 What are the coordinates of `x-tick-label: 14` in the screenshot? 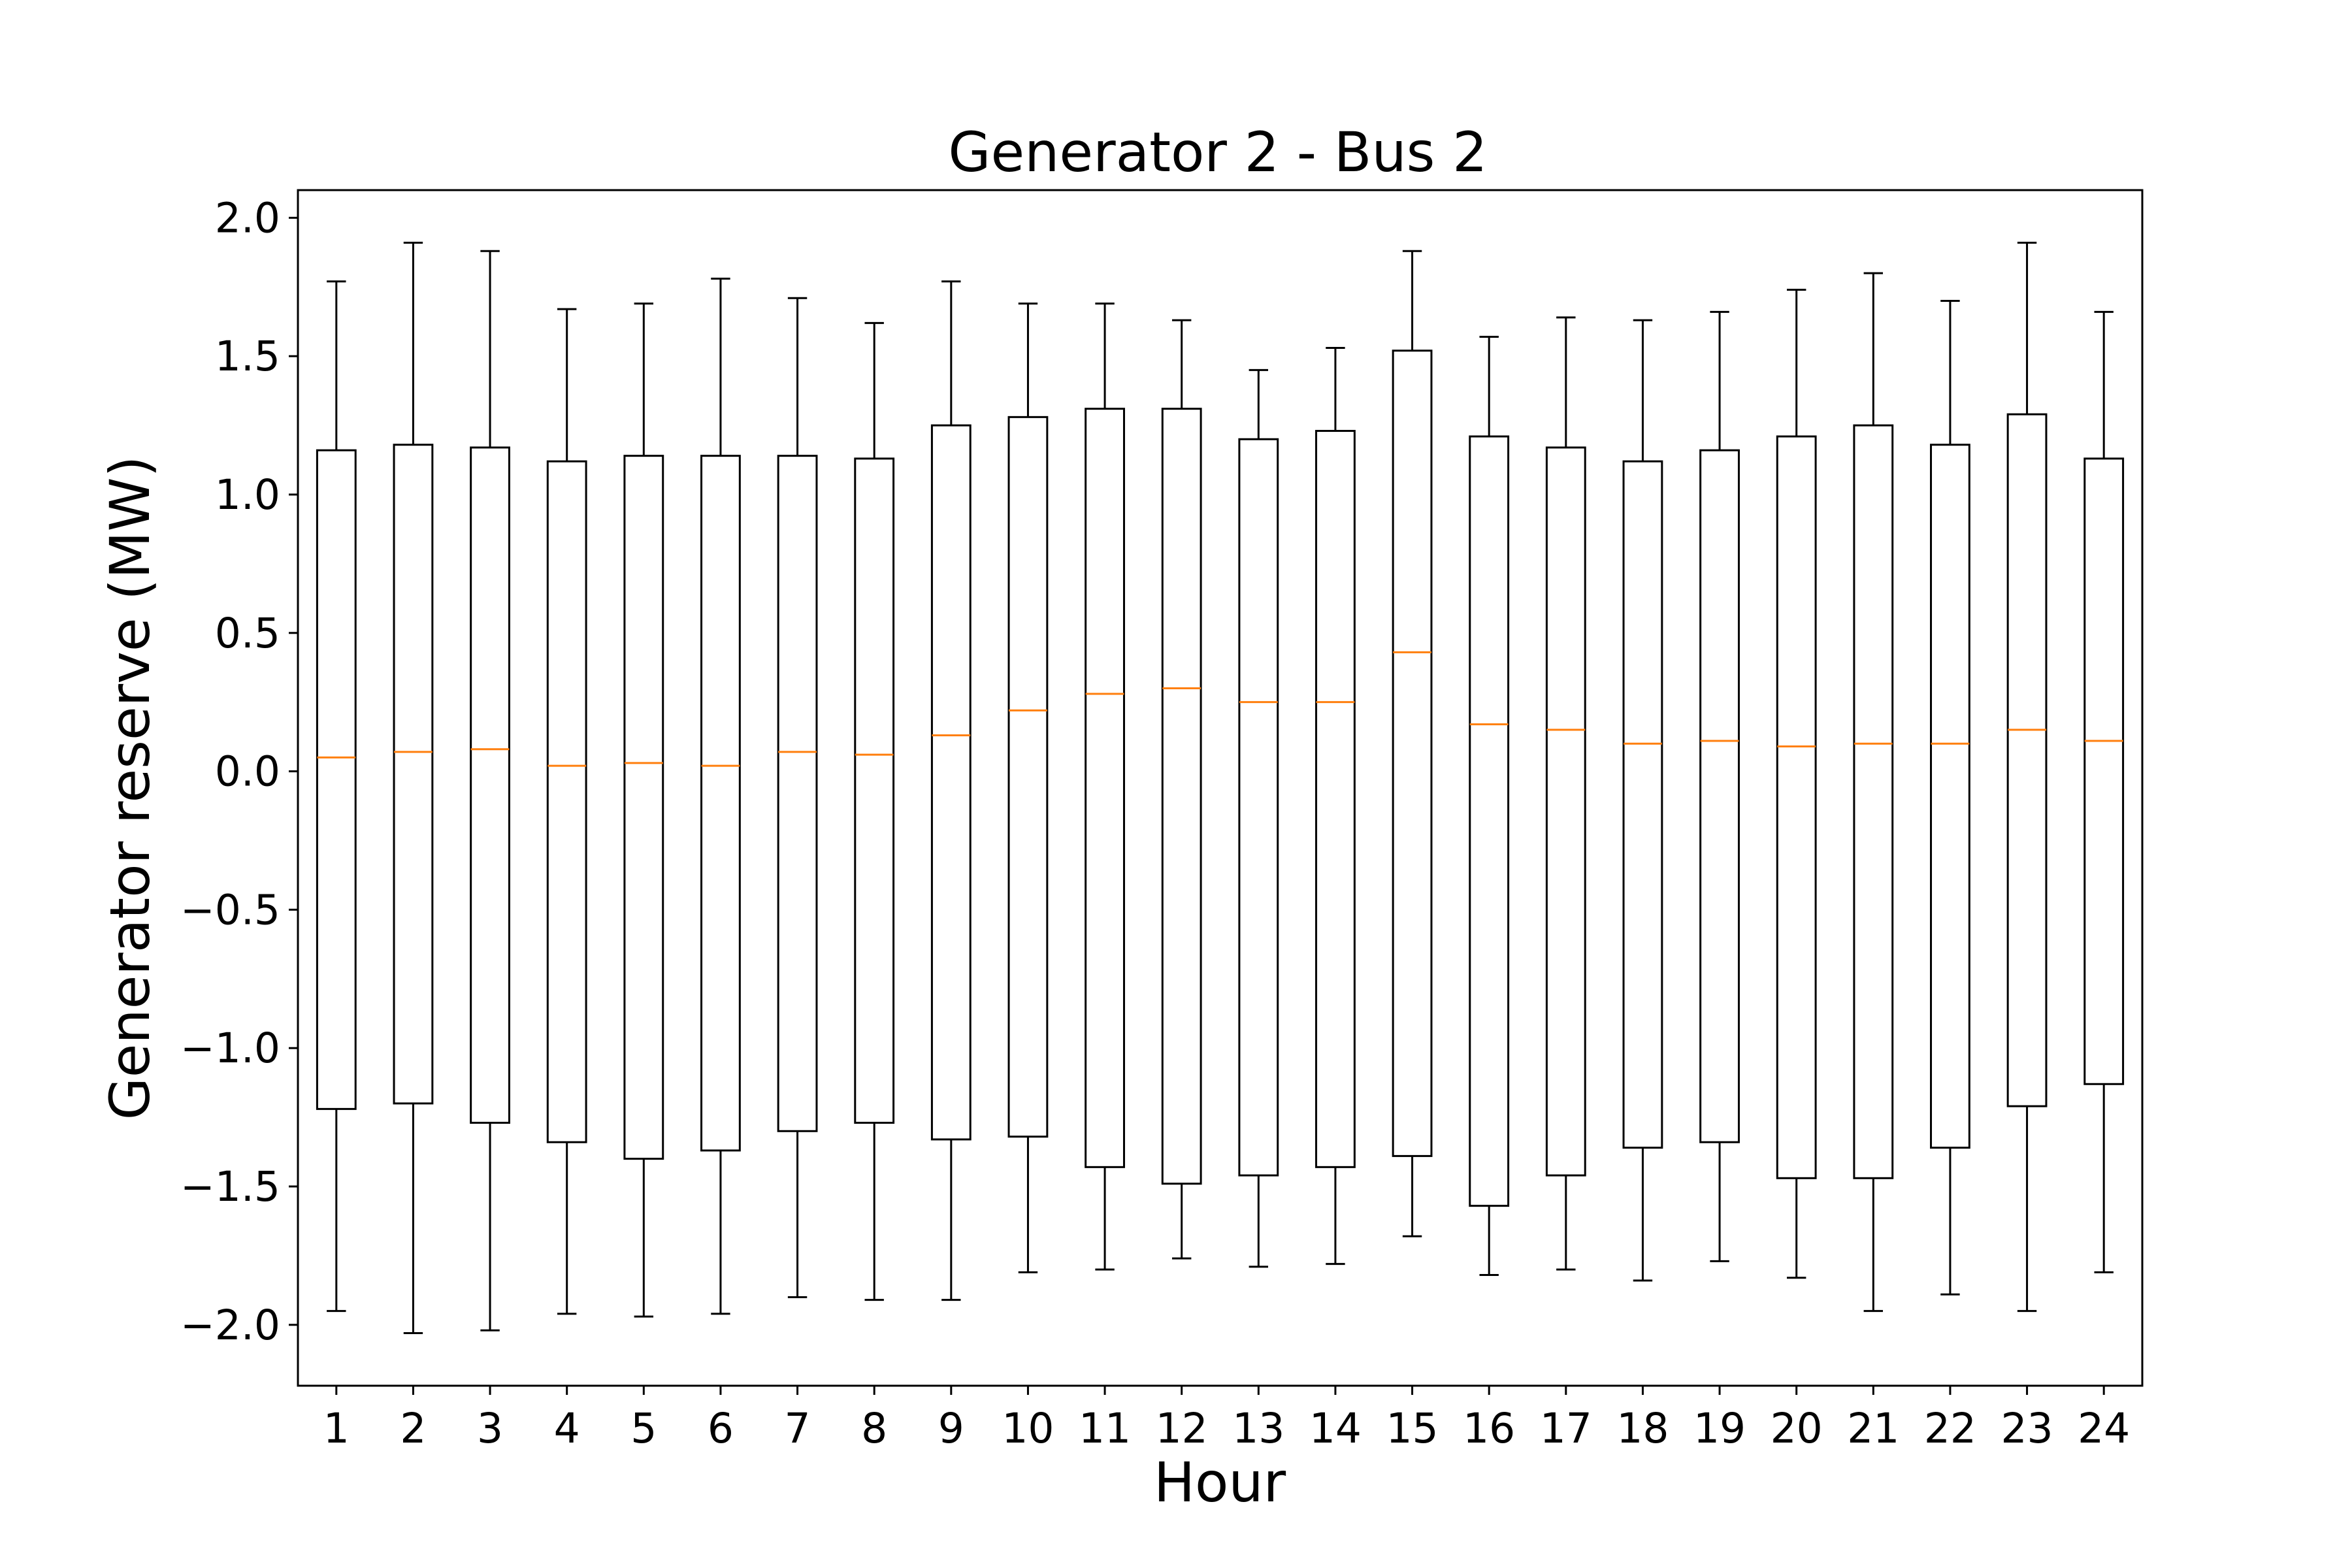 It's located at (1335, 1428).